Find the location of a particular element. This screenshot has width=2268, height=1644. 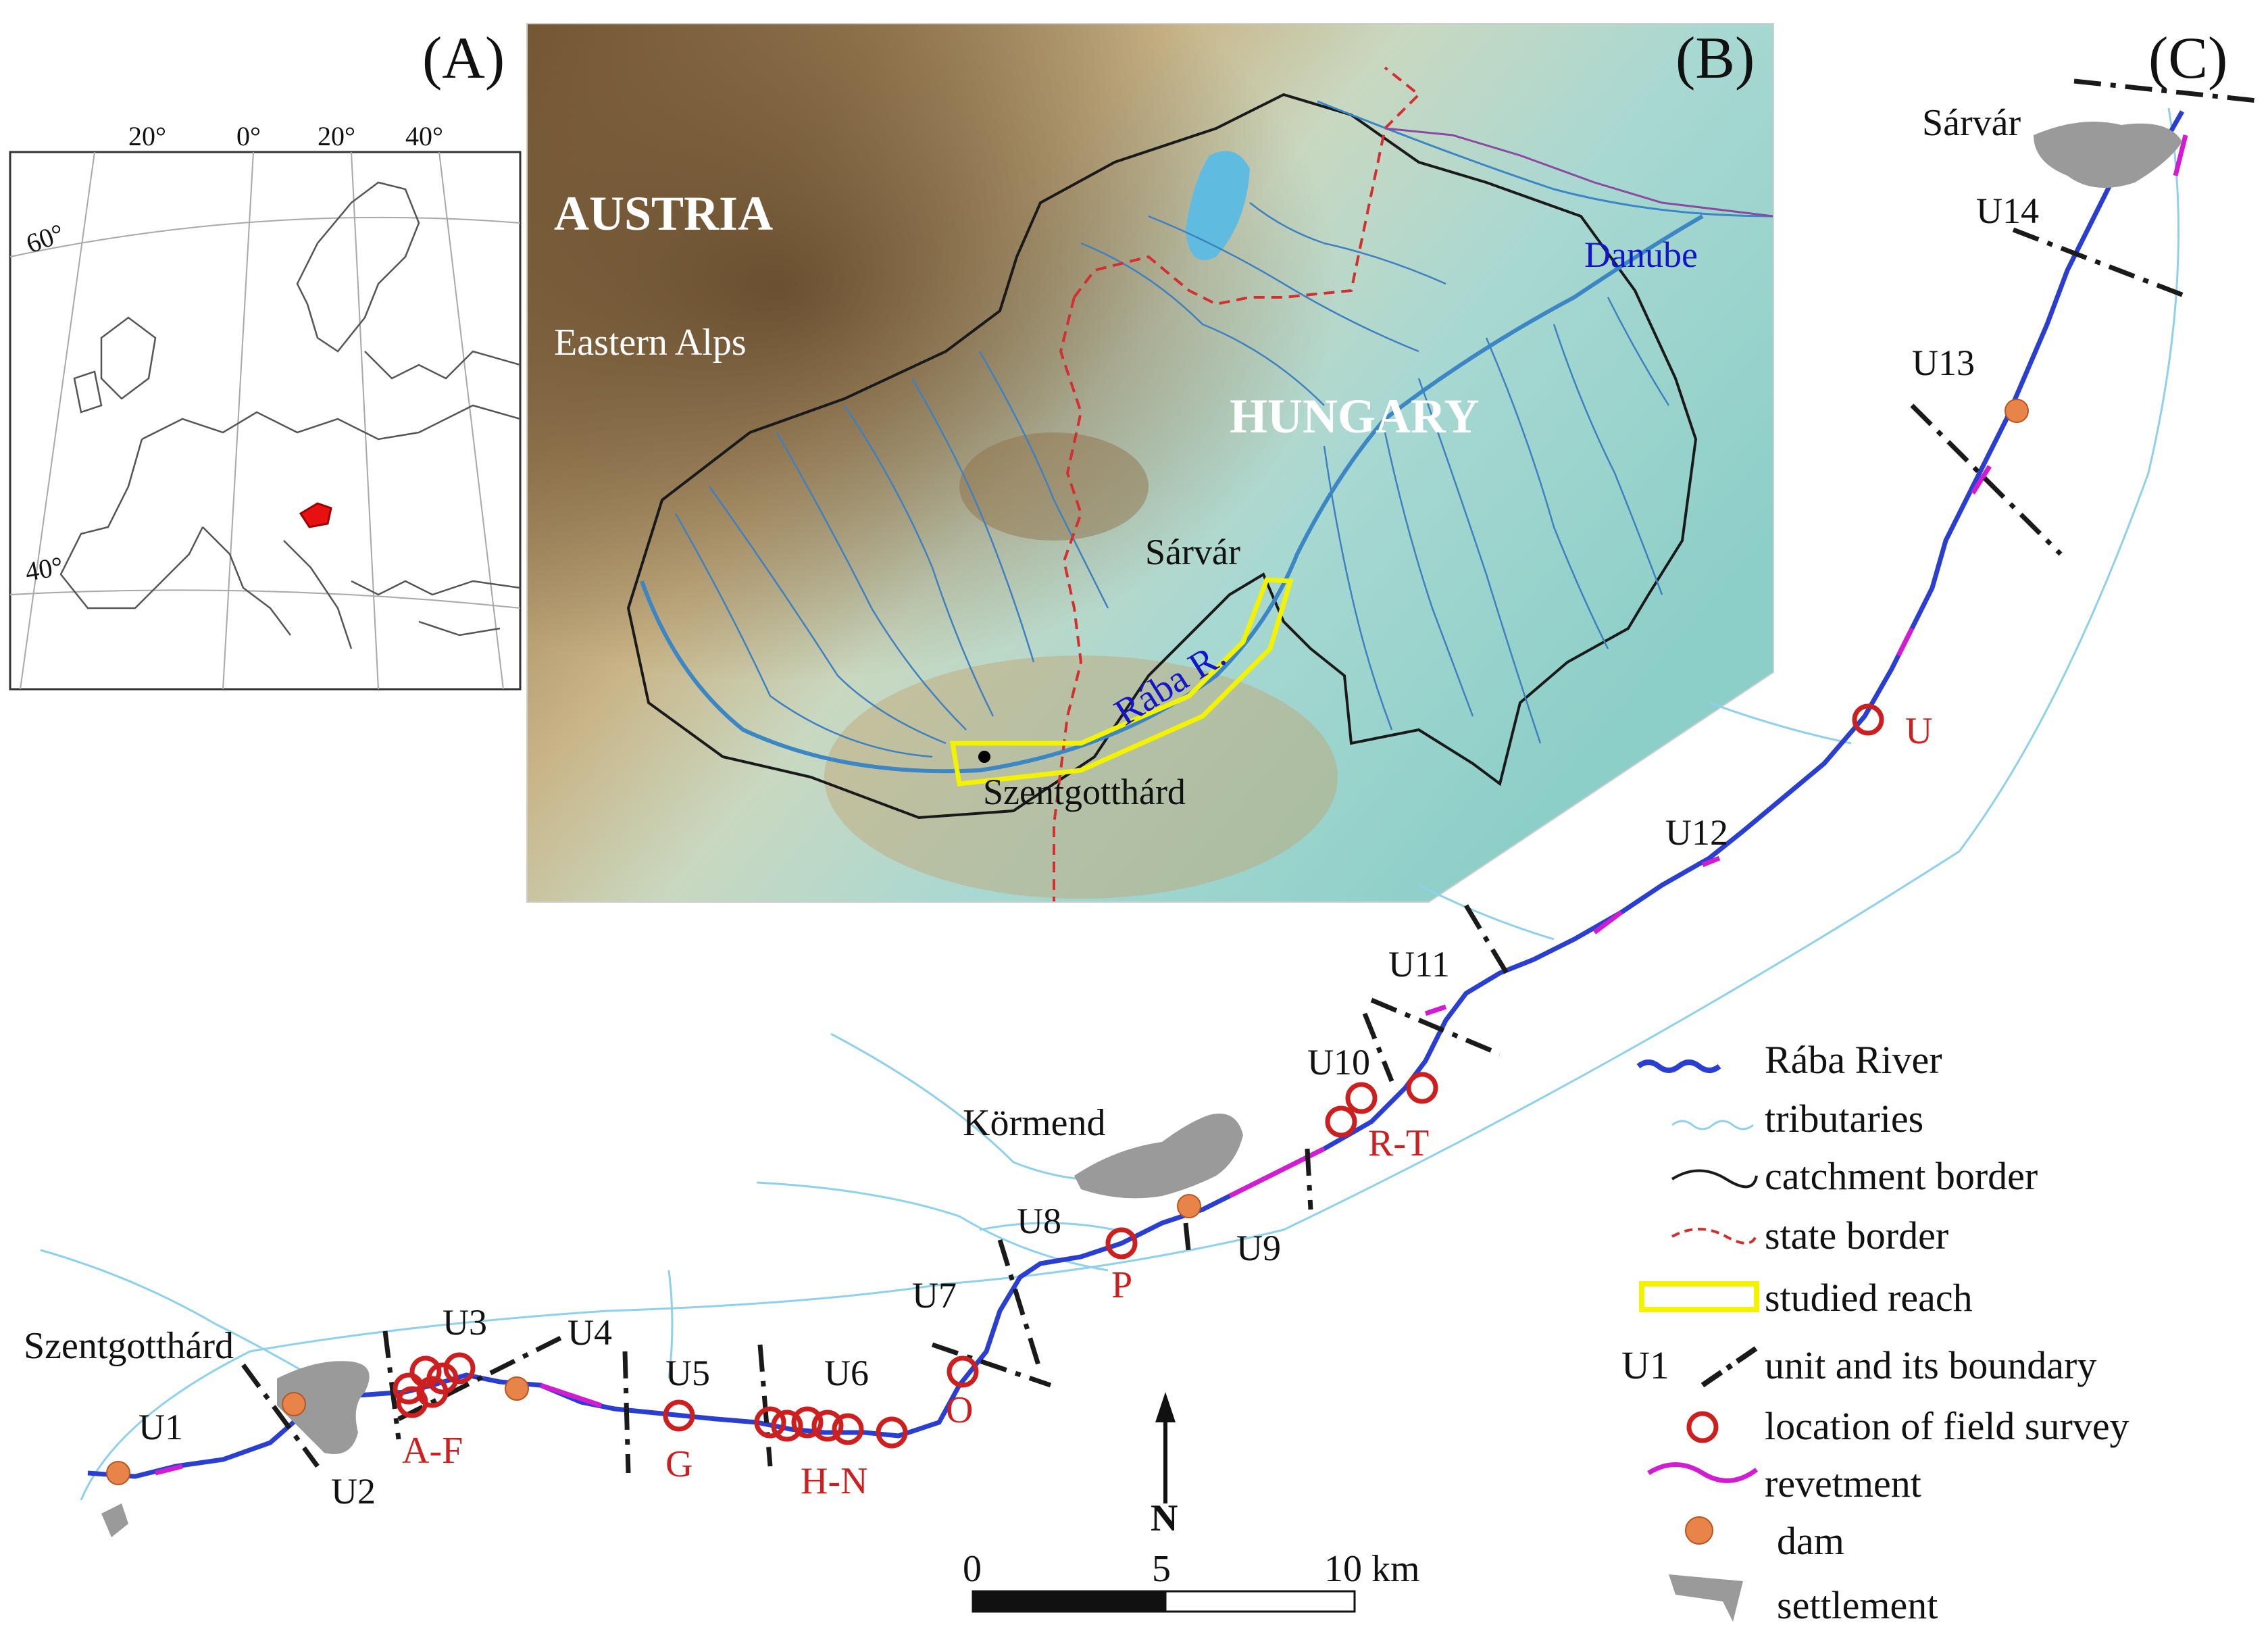

panel-label-a: (A) is located at coordinates (463, 59).